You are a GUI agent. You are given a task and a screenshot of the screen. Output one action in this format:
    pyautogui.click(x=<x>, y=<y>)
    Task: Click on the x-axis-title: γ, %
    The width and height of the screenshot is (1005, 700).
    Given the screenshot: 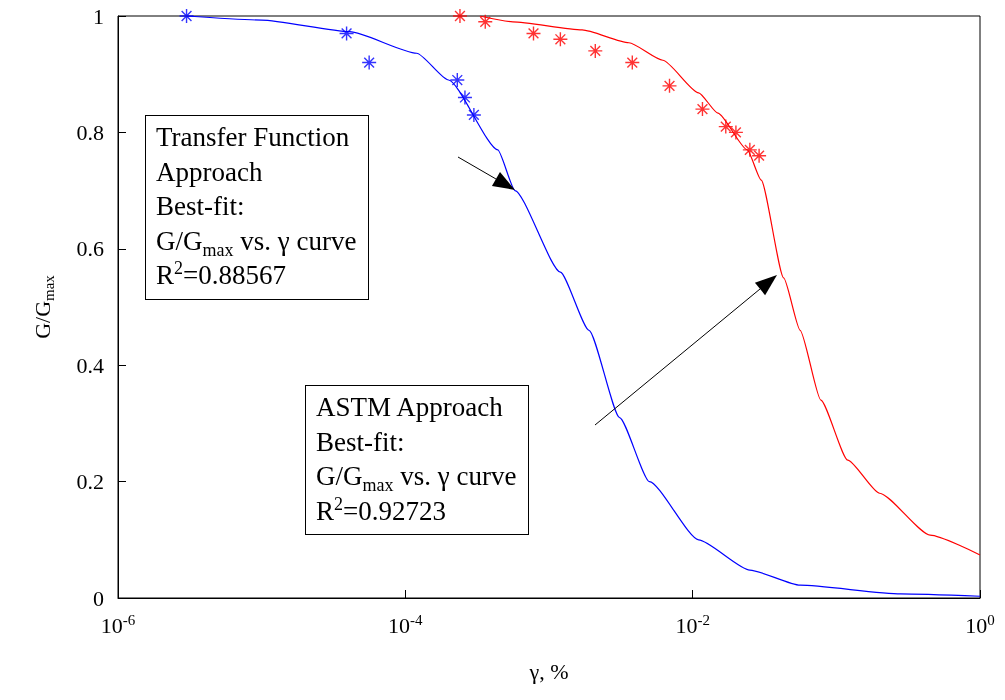 What is the action you would take?
    pyautogui.click(x=548, y=671)
    